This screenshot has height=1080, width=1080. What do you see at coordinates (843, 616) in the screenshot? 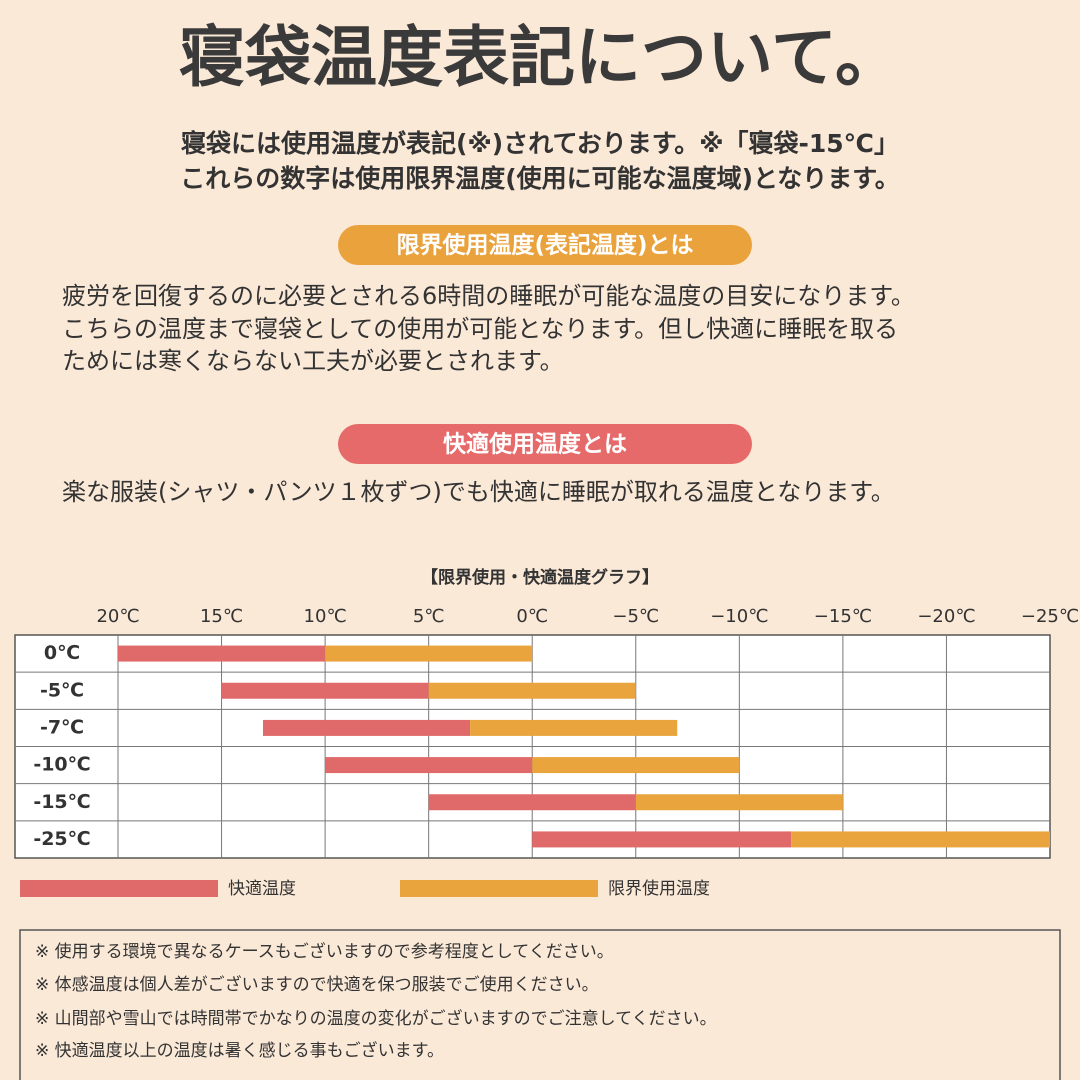
I see `x-tick-label: −15℃` at bounding box center [843, 616].